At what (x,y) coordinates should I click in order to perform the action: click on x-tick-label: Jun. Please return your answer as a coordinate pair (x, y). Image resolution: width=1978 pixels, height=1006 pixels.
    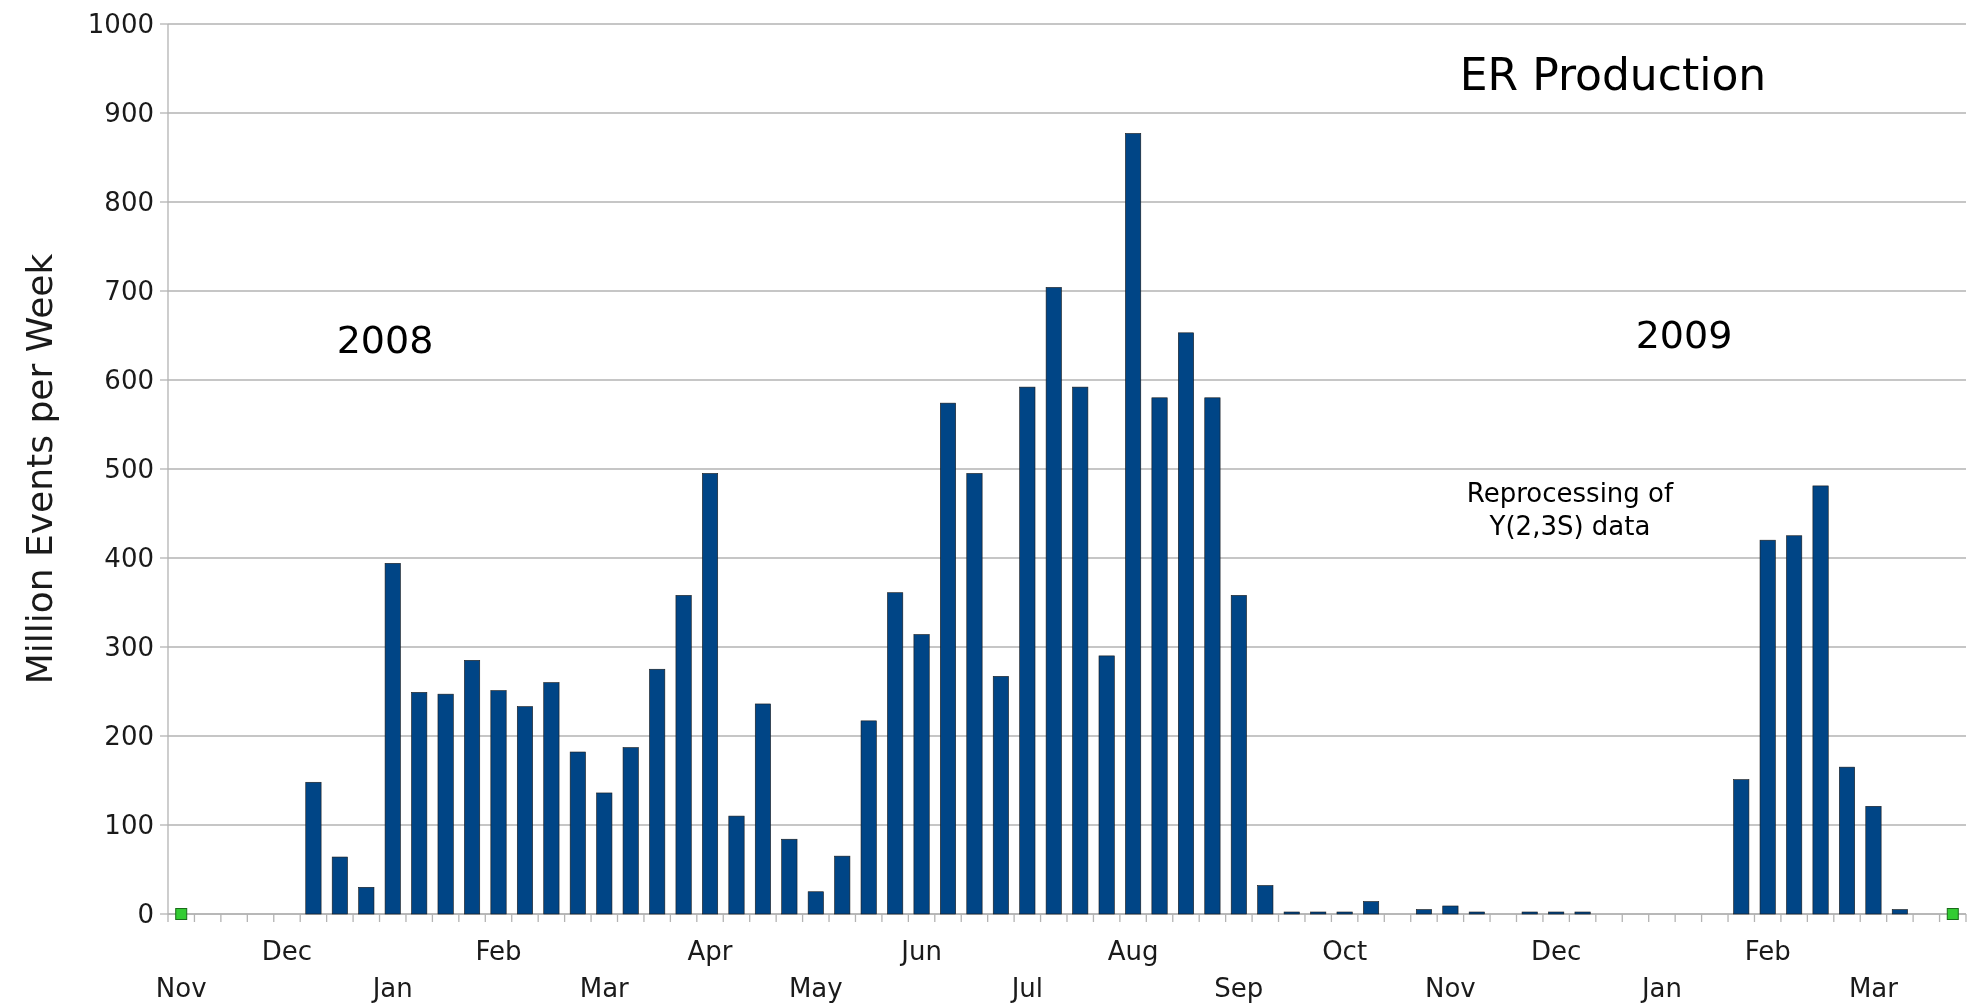
    Looking at the image, I should click on (920, 951).